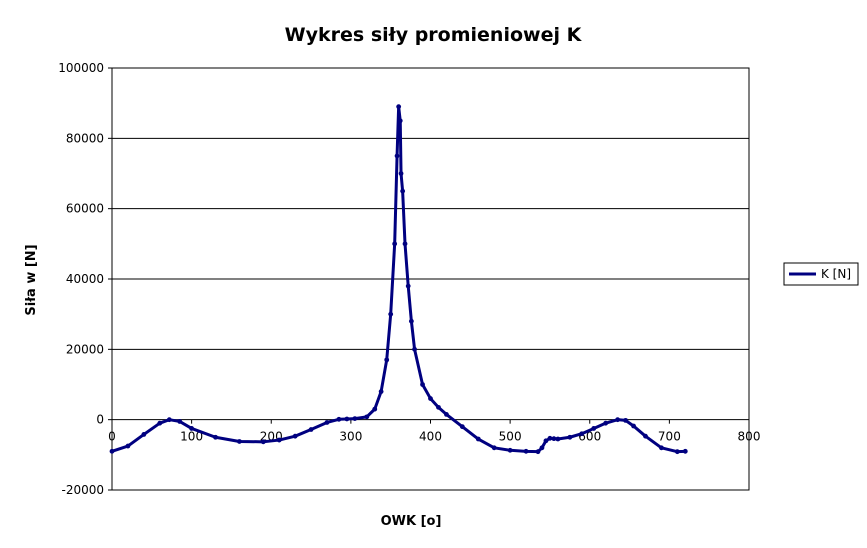 This screenshot has width=867, height=548. What do you see at coordinates (749, 437) in the screenshot?
I see `x-tick-label: 800` at bounding box center [749, 437].